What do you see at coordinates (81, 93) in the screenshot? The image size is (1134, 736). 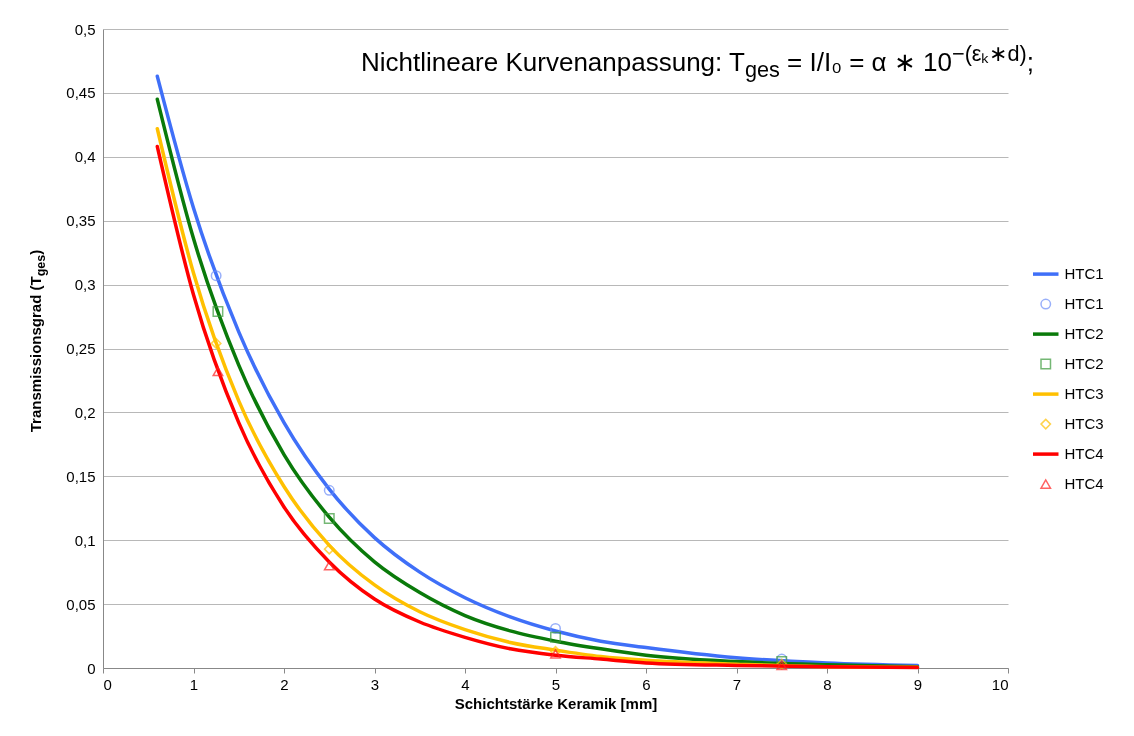 I see `y-tick-label: 0,45` at bounding box center [81, 93].